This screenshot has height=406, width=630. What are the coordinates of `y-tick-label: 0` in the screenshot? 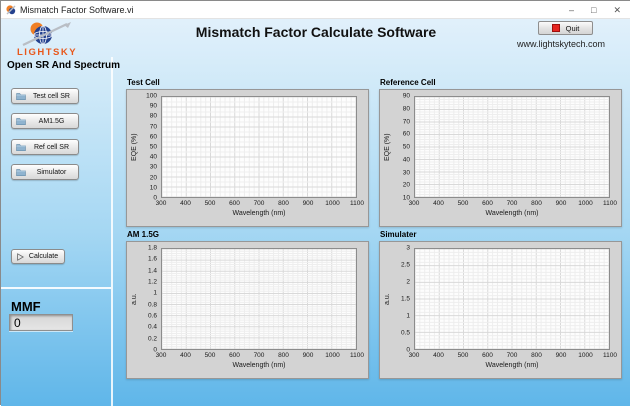 It's located at (155, 198).